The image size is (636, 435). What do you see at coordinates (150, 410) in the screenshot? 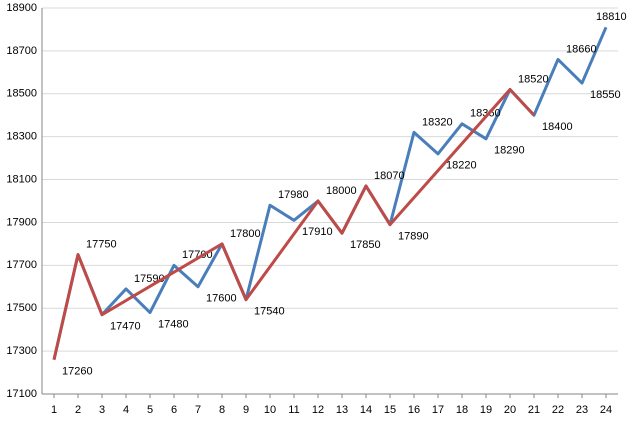
I see `x-tick-label: 5` at bounding box center [150, 410].